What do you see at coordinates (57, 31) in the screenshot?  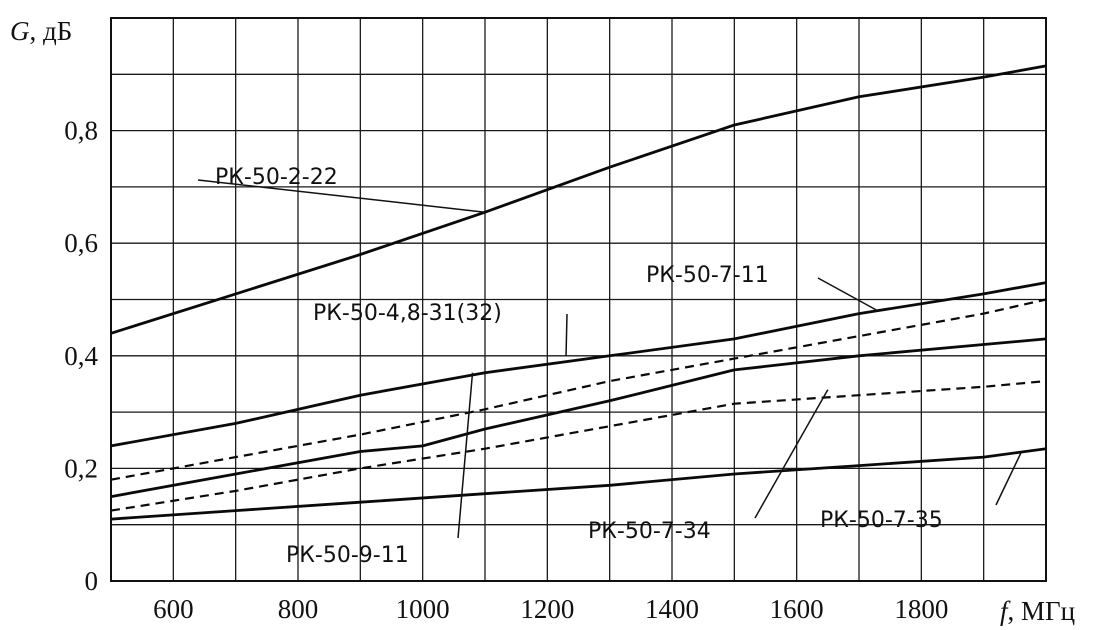 I see `y-axis-unit: дБ` at bounding box center [57, 31].